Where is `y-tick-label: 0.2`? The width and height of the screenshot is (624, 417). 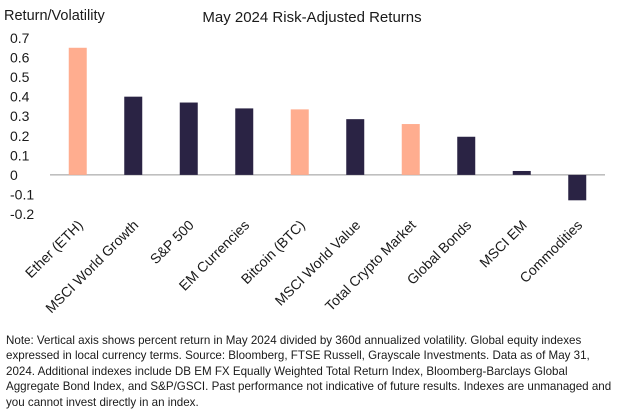 y-tick-label: 0.2 is located at coordinates (20, 136).